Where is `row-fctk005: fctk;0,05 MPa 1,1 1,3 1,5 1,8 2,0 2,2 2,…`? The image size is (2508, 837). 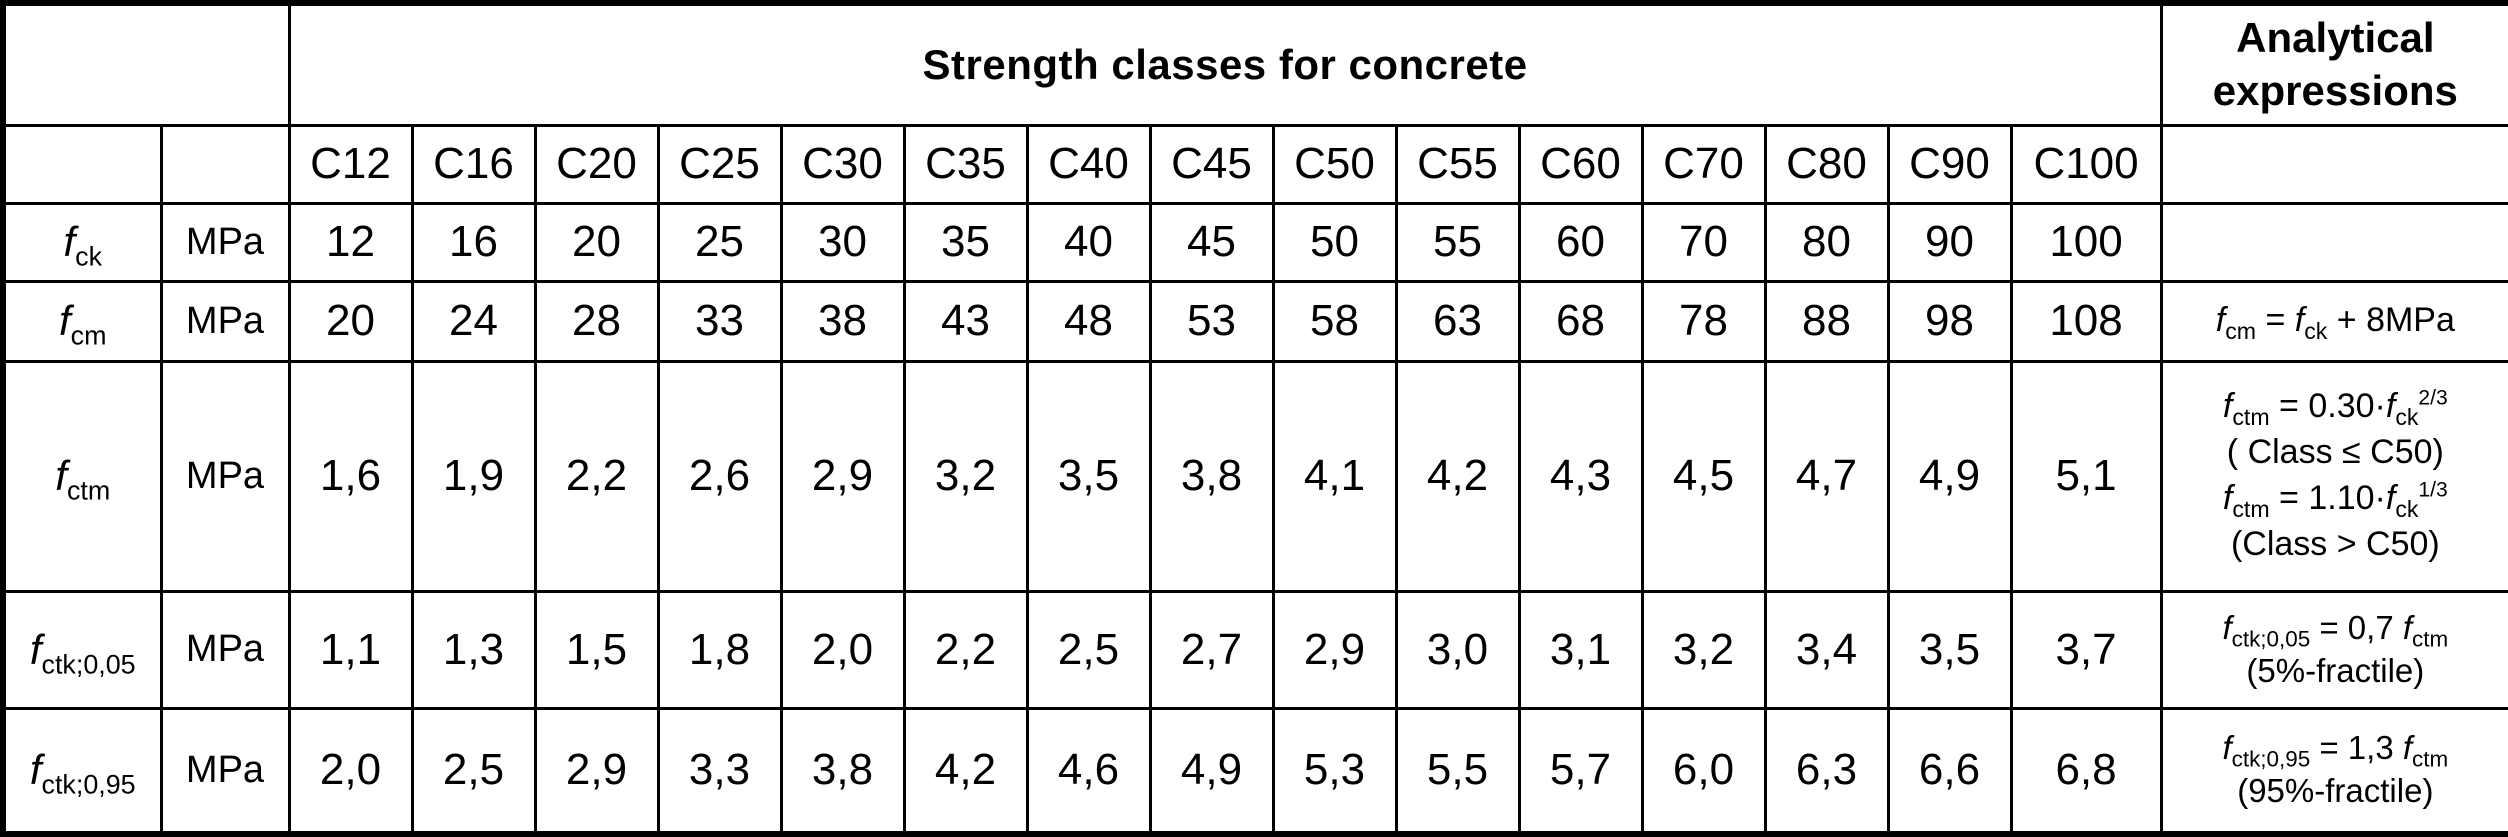 row-fctk005: fctk;0,05 MPa 1,1 1,3 1,5 1,8 2,0 2,2 2,… is located at coordinates (1254, 649).